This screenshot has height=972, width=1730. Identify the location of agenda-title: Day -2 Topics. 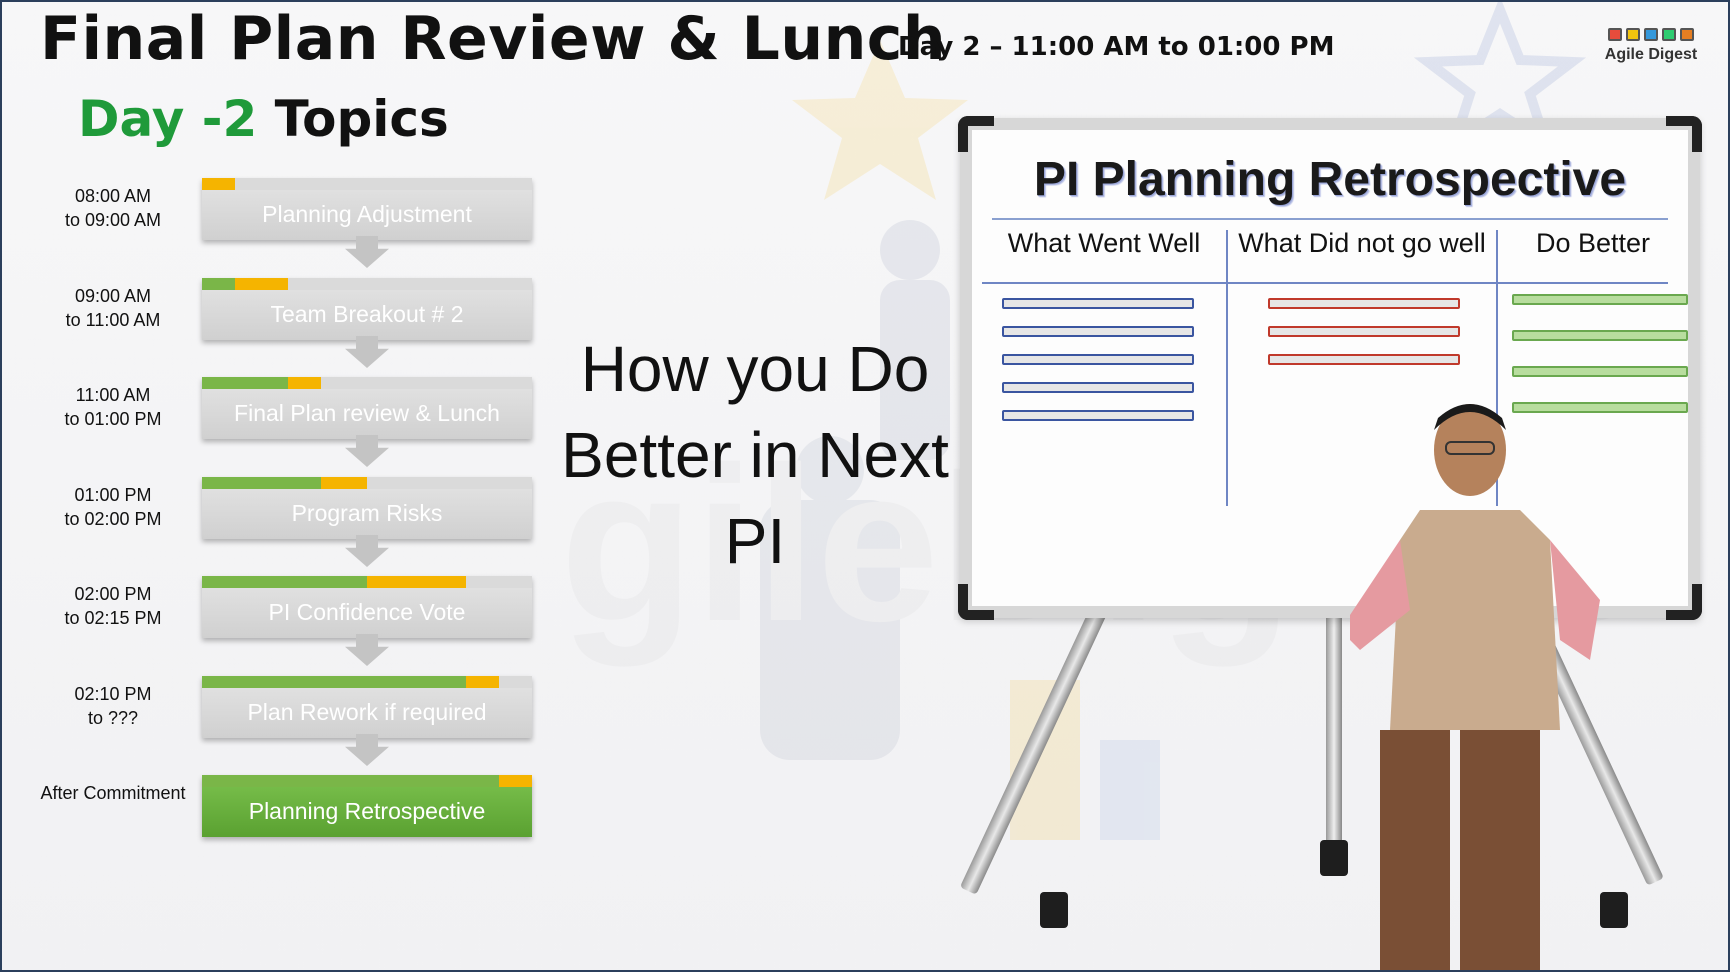
(263, 119).